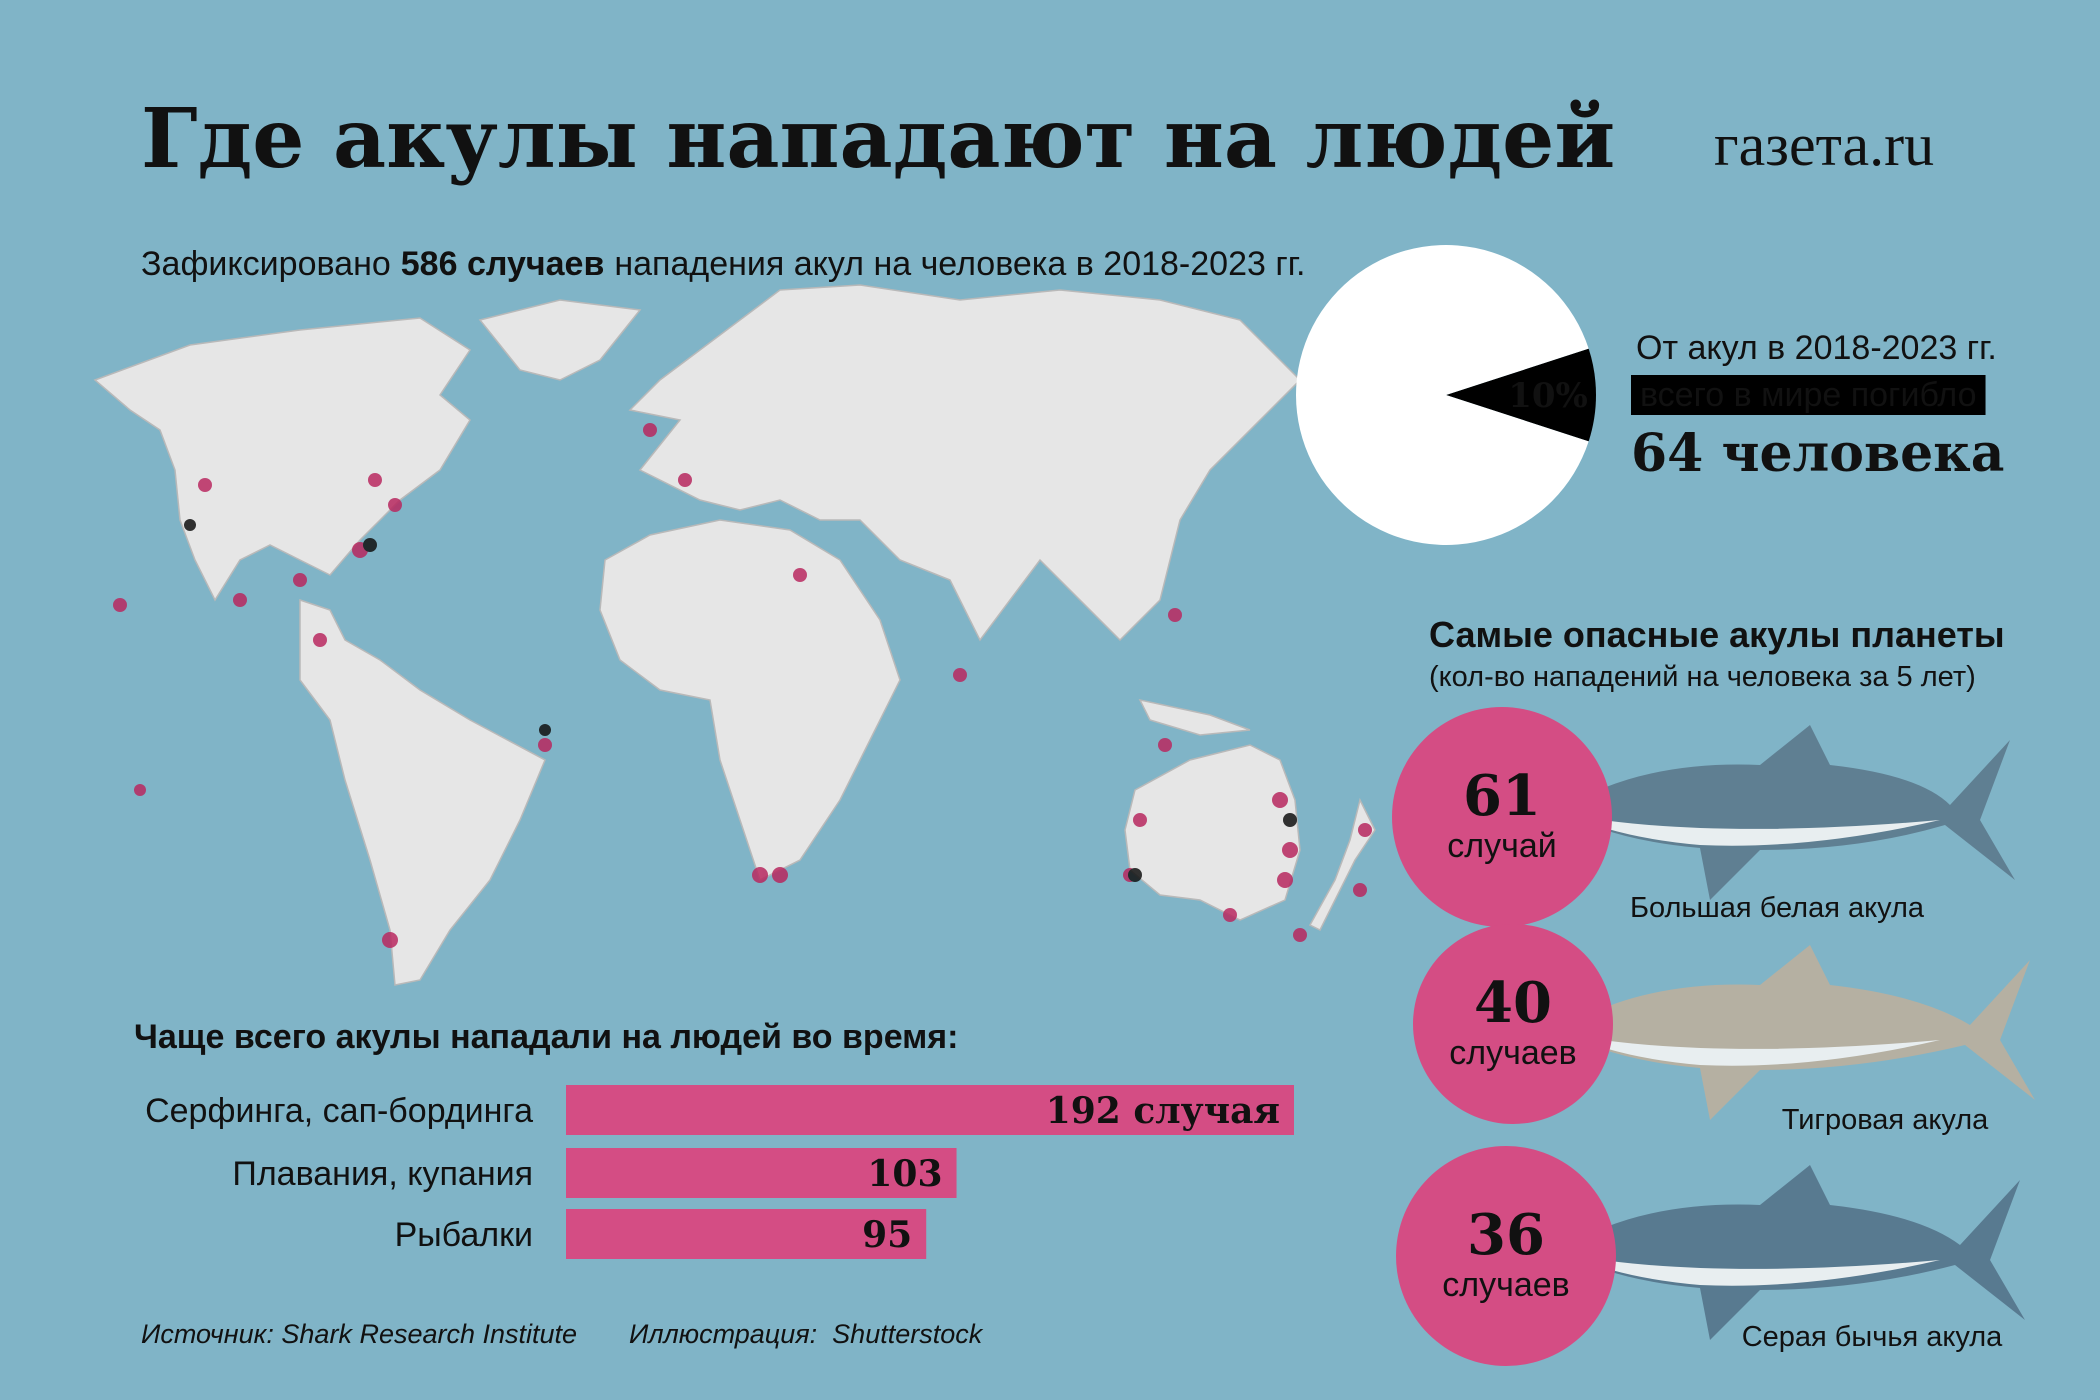  I want to click on bar-category: Серфинга, сап-бординга, so click(339, 1111).